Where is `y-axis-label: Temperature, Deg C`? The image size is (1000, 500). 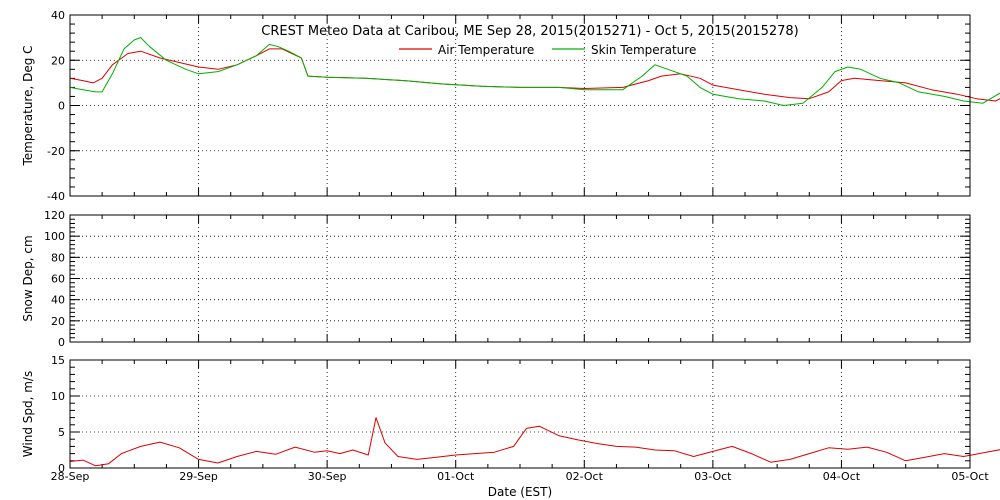 y-axis-label: Temperature, Deg C is located at coordinates (28, 105).